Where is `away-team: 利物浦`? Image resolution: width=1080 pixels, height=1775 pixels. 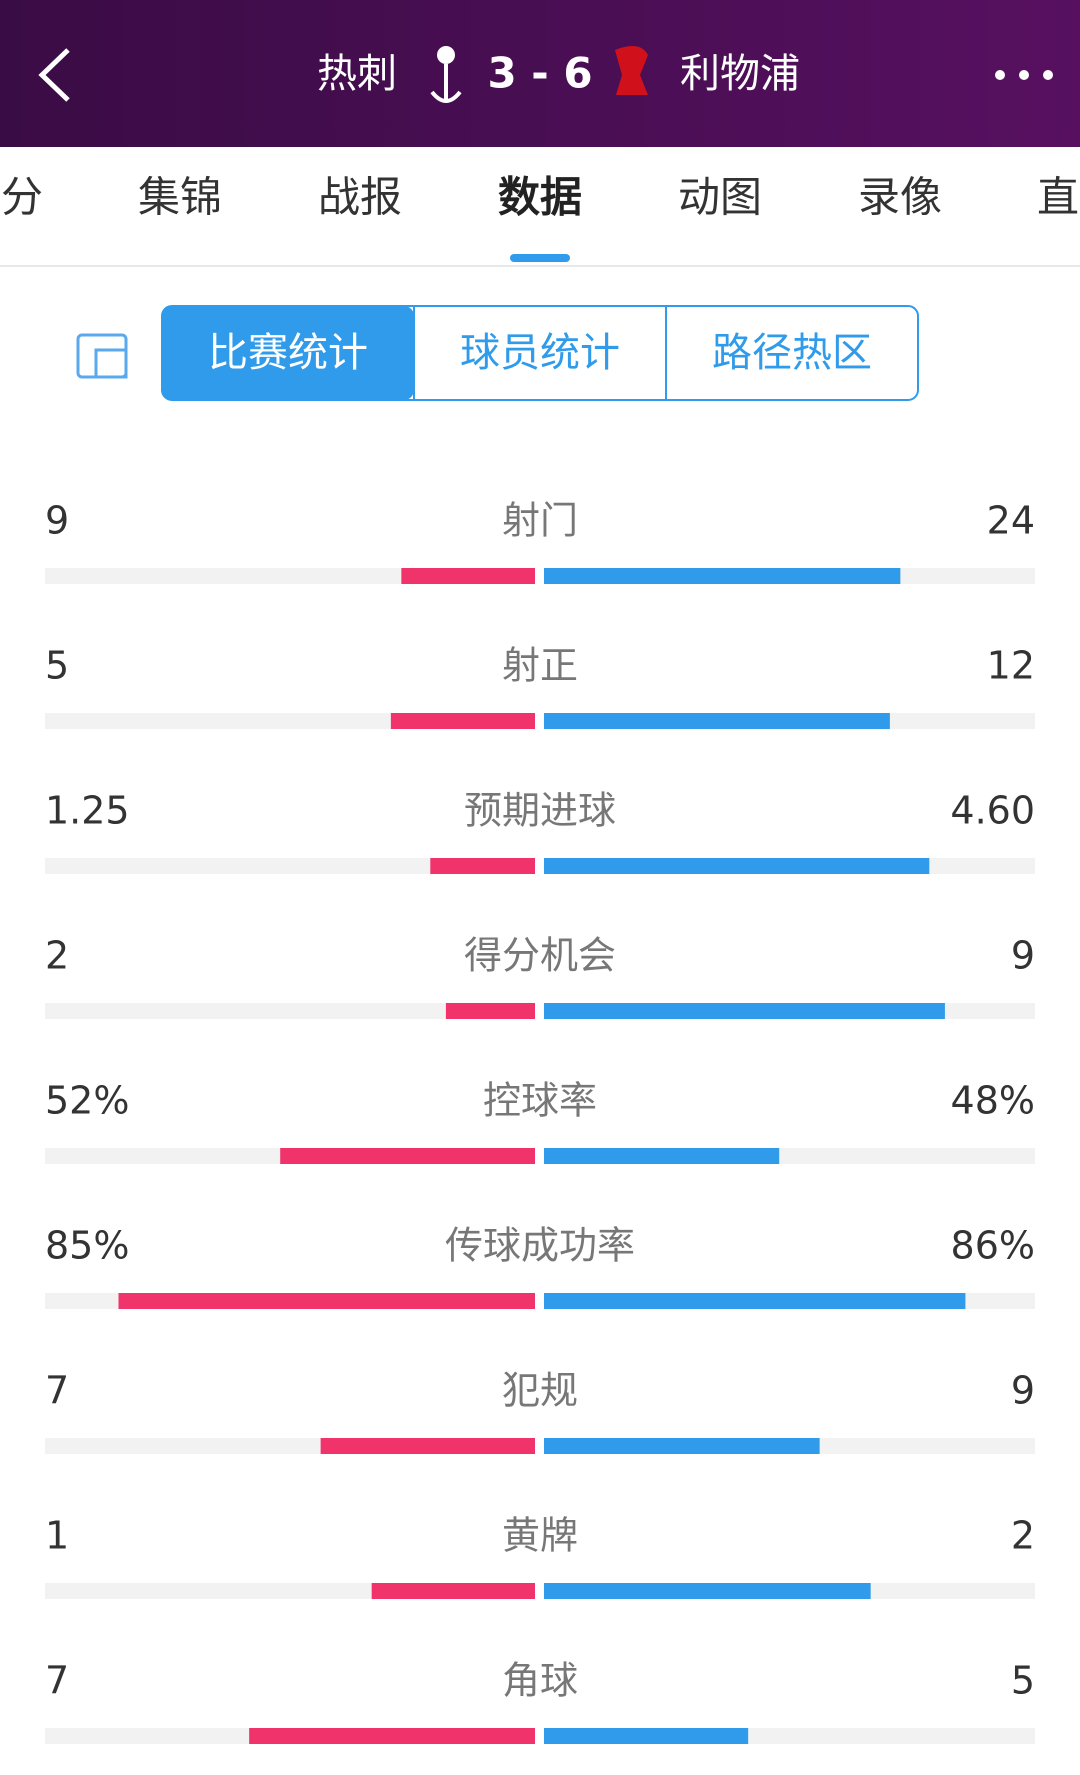 away-team: 利物浦 is located at coordinates (740, 74).